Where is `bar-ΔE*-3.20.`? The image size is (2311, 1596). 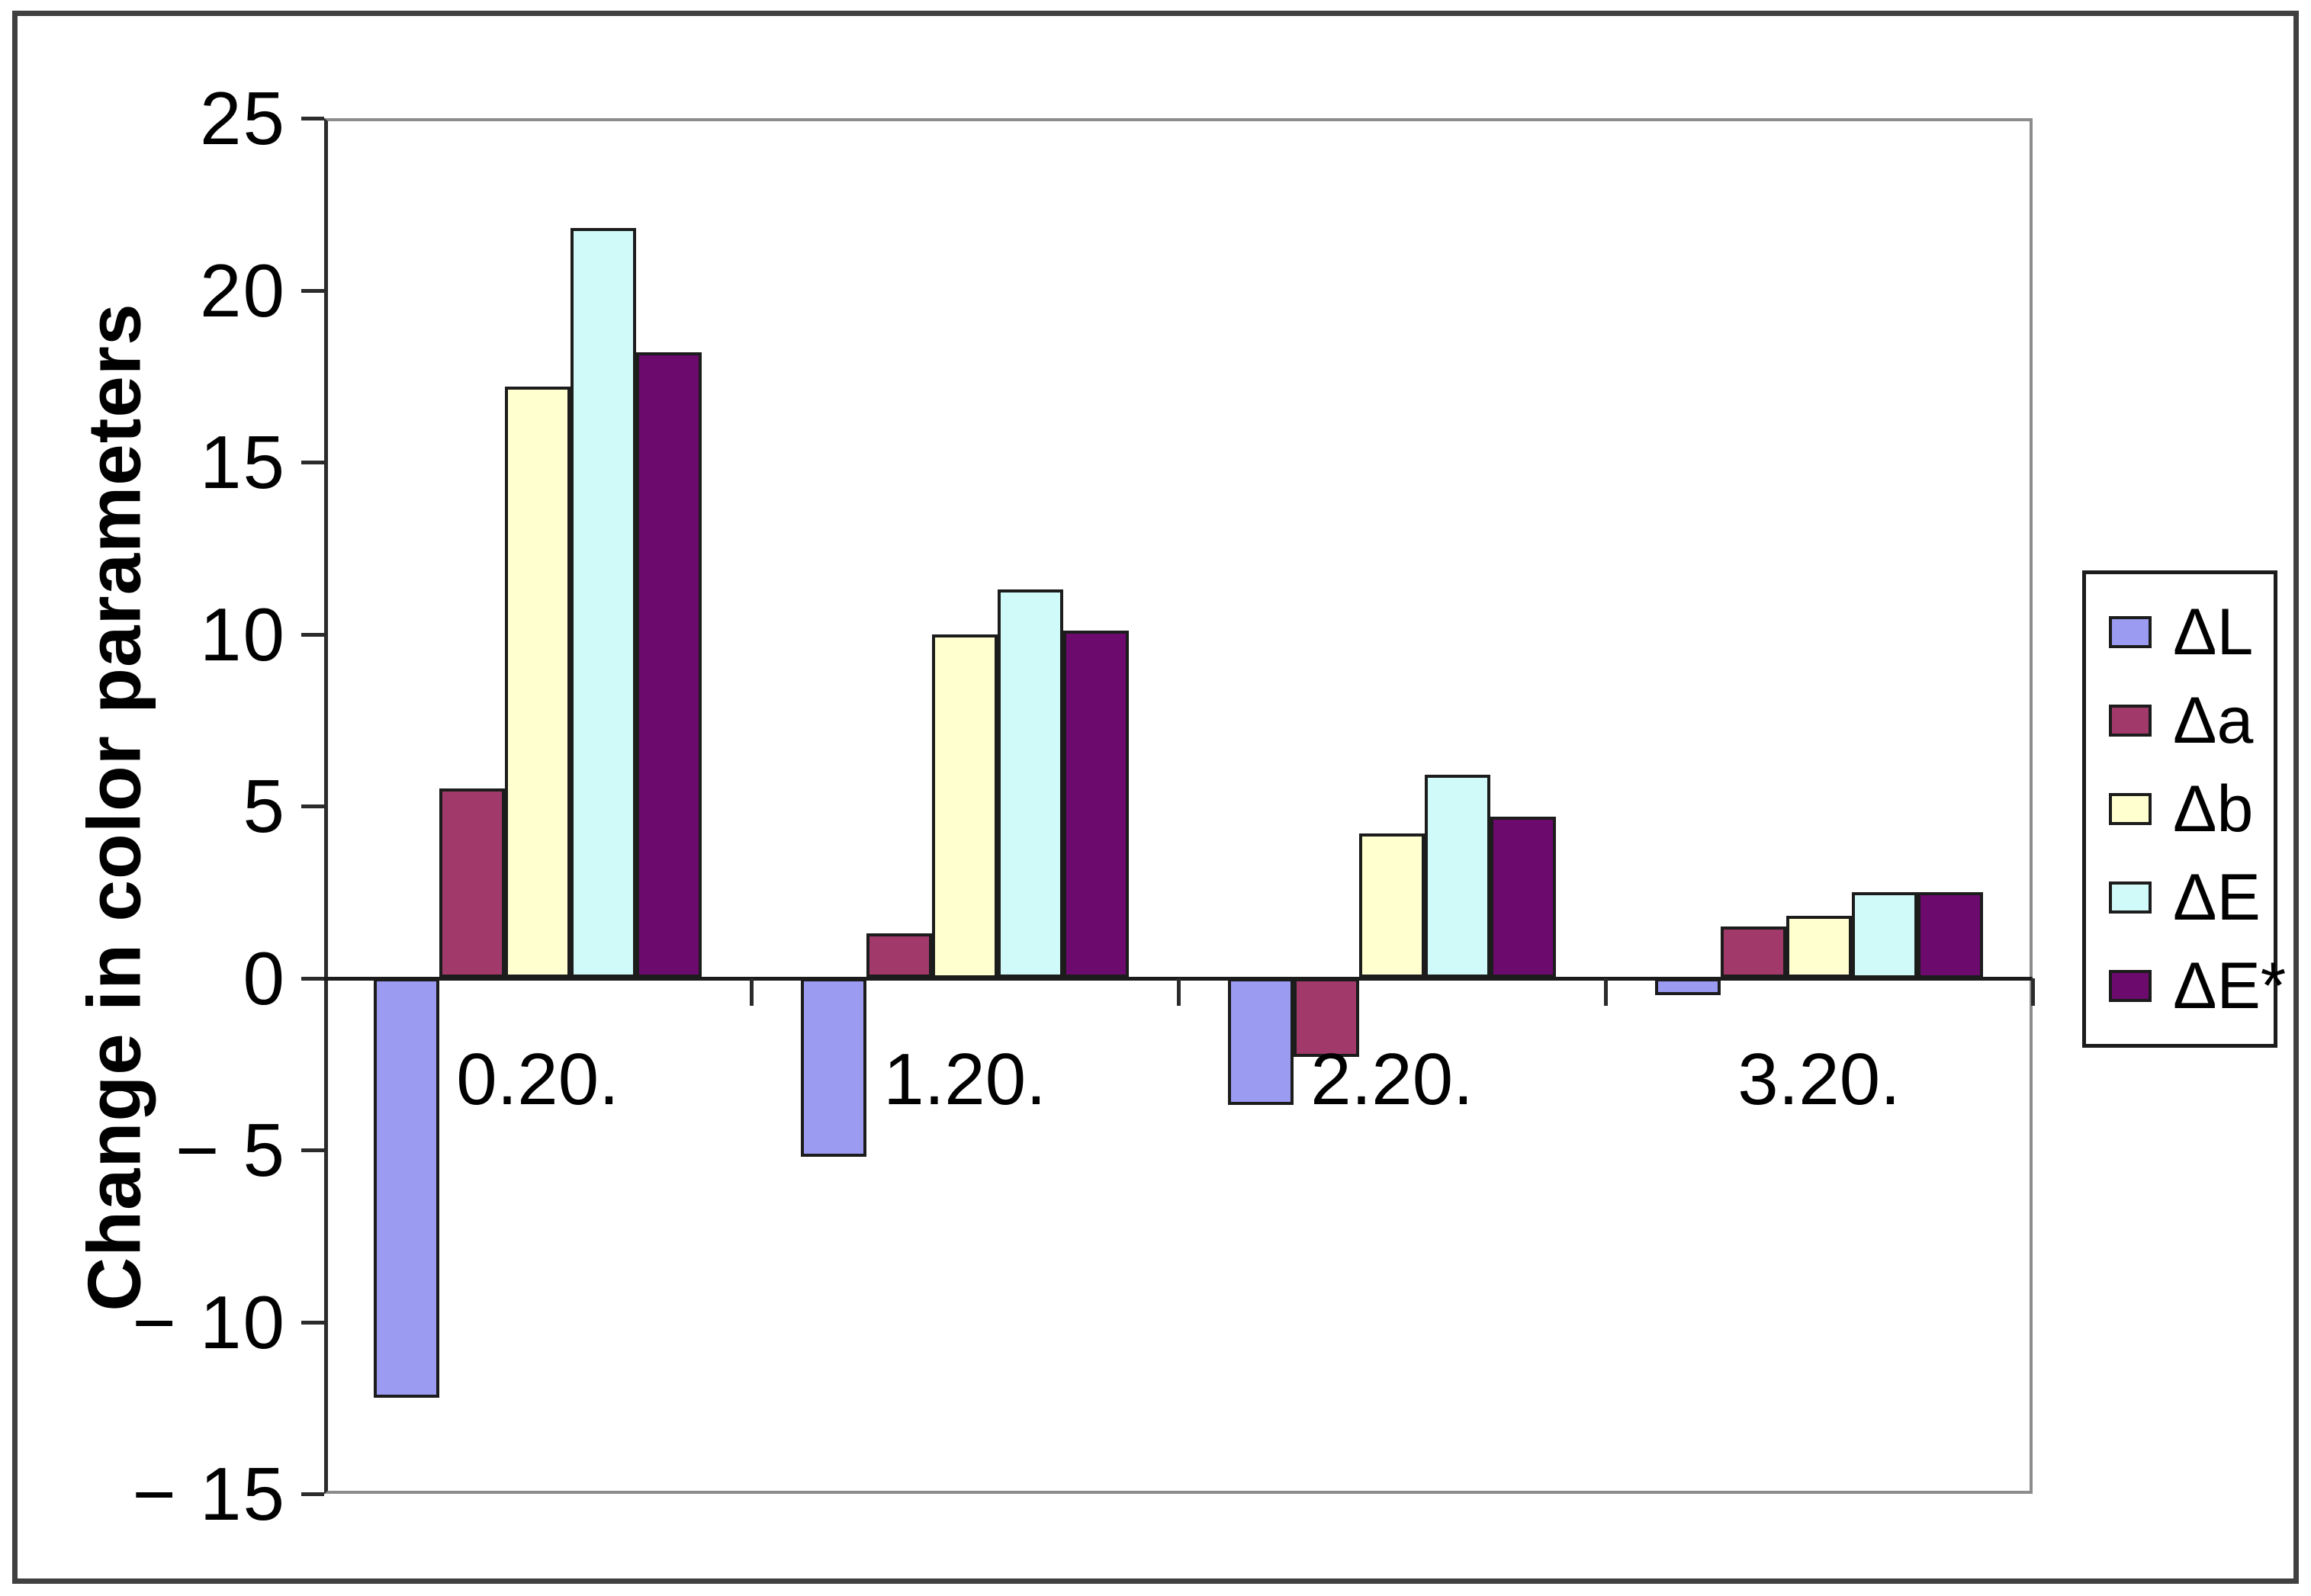 bar-ΔE*-3.20. is located at coordinates (1950, 934).